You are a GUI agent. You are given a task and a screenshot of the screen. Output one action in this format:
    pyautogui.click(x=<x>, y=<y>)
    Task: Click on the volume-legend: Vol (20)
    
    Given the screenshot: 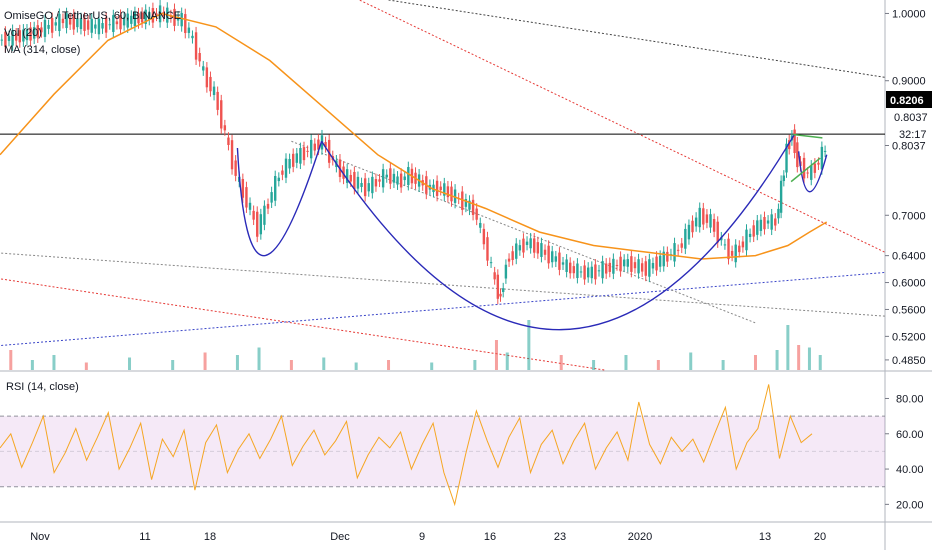 What is the action you would take?
    pyautogui.click(x=23, y=33)
    